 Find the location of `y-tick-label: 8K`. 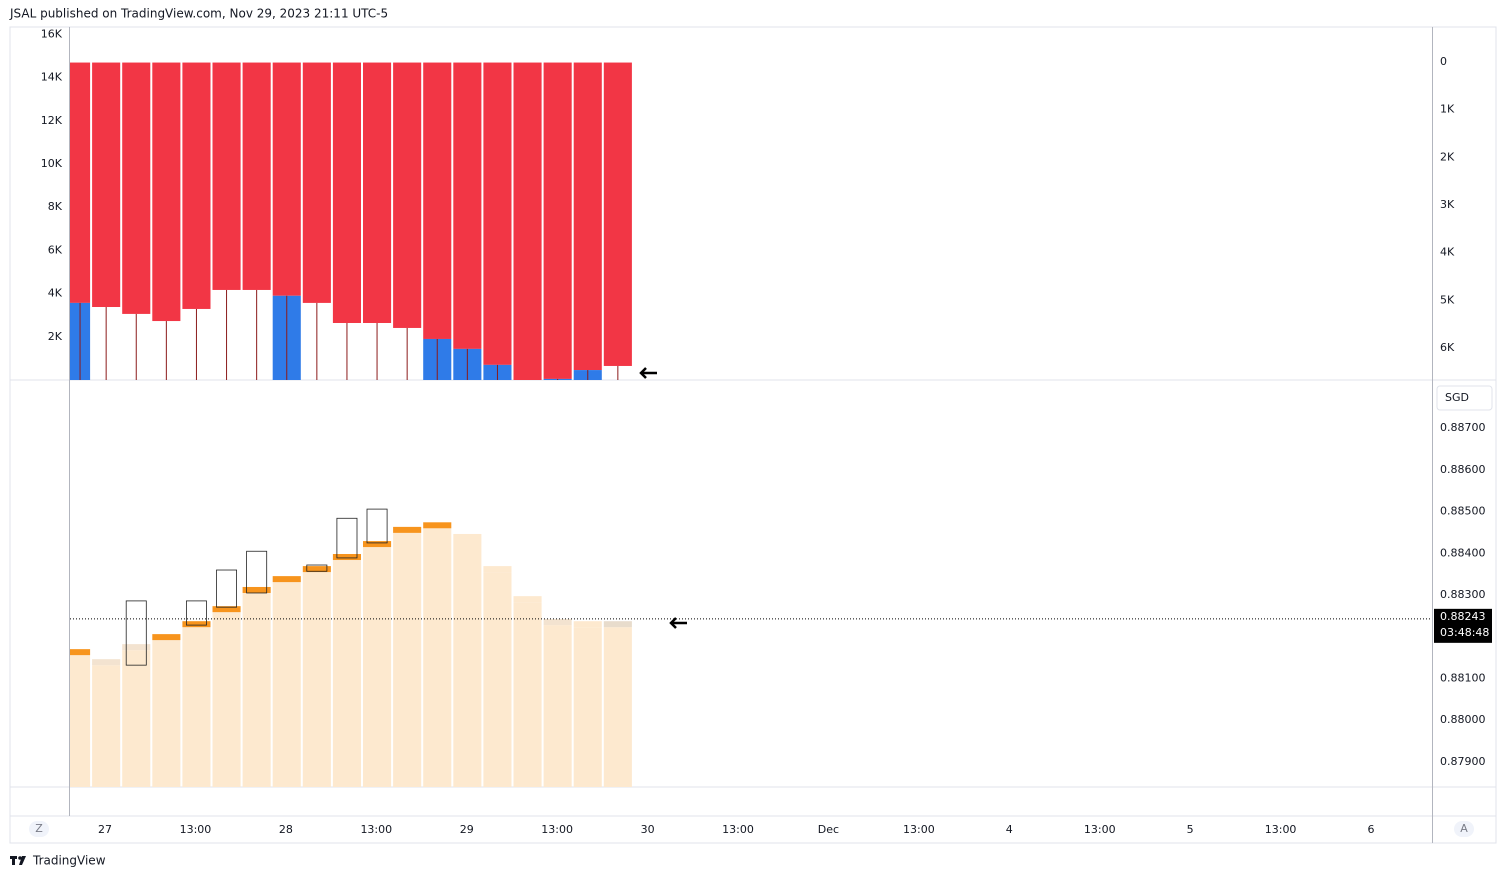

y-tick-label: 8K is located at coordinates (55, 206).